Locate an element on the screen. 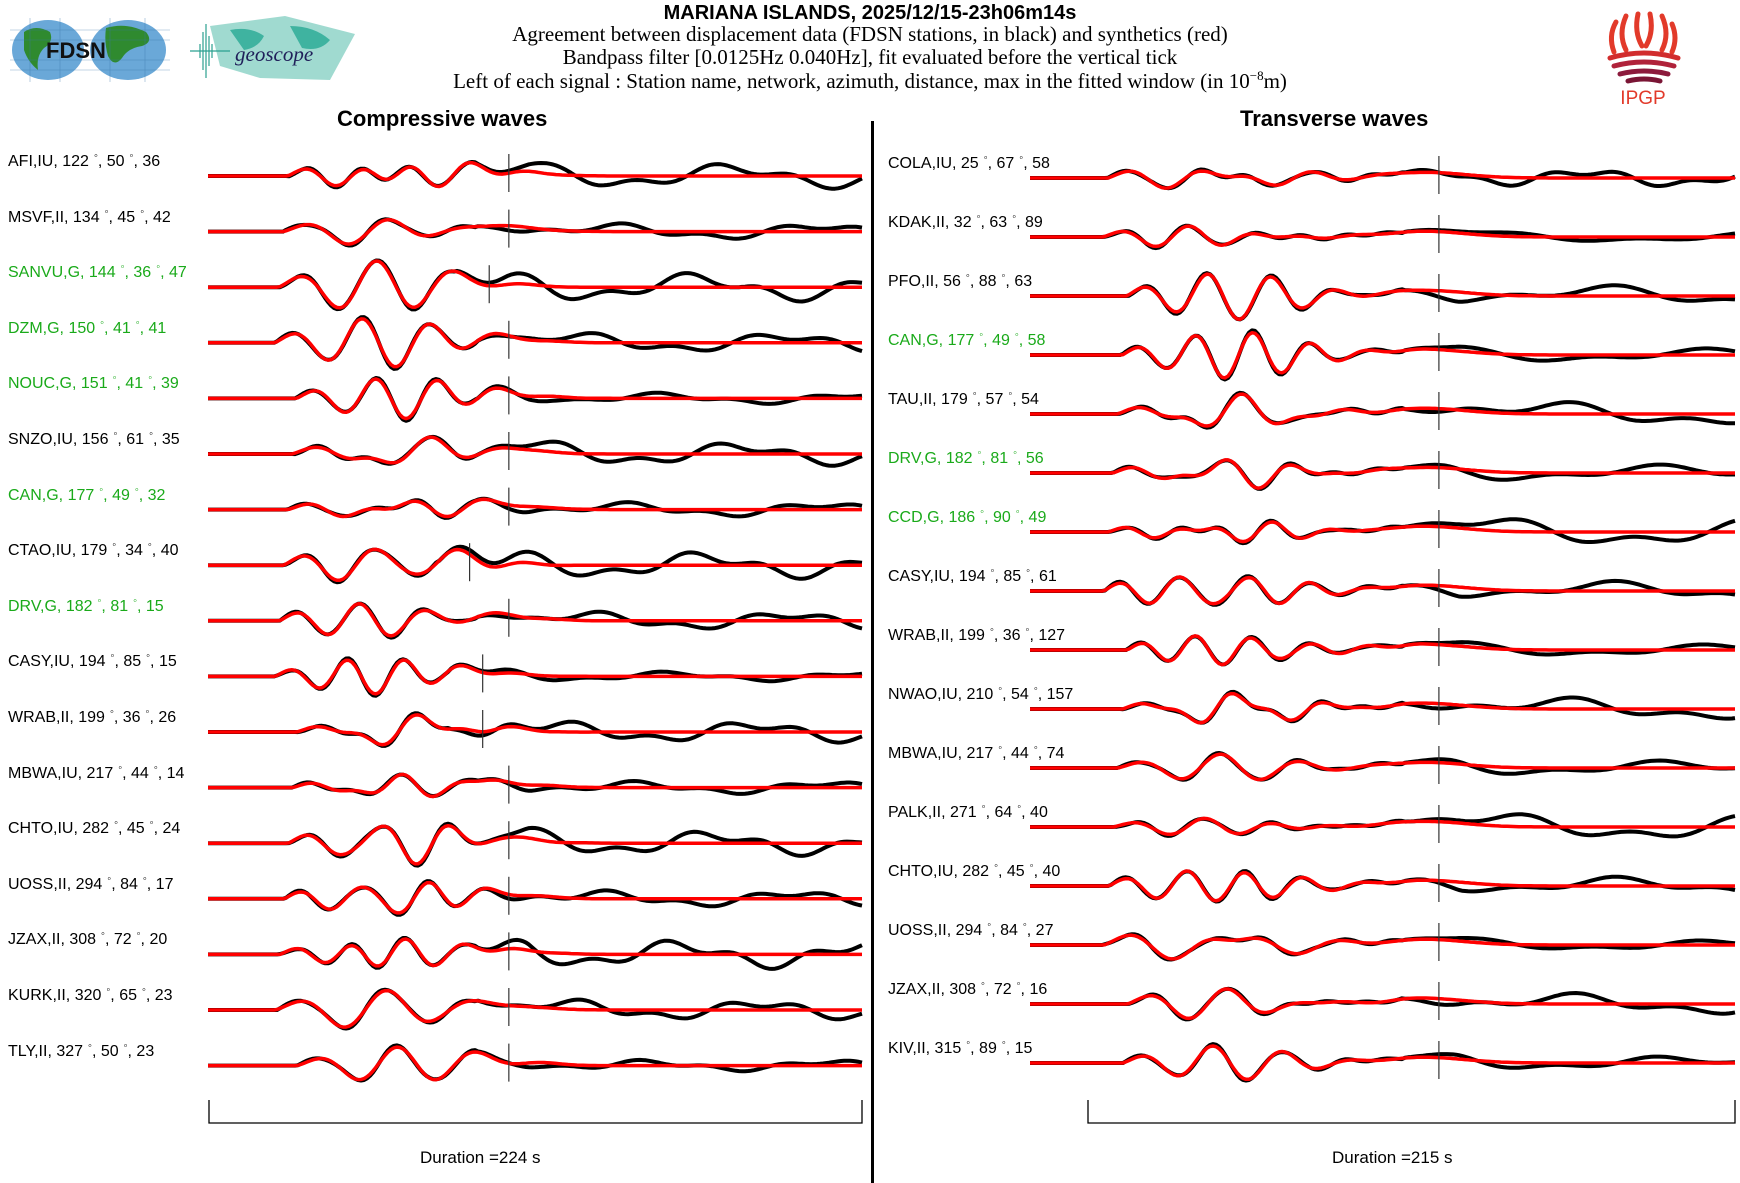 This screenshot has height=1183, width=1740. station-label: DRV,G, 182 ◦, 81 ◦, 56 is located at coordinates (966, 457).